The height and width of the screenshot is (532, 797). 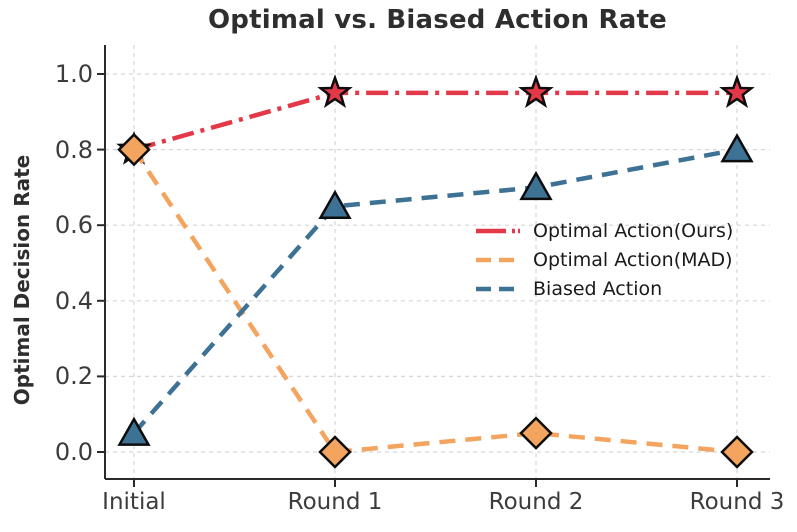 I want to click on x-tick-label: Round 2, so click(x=536, y=502).